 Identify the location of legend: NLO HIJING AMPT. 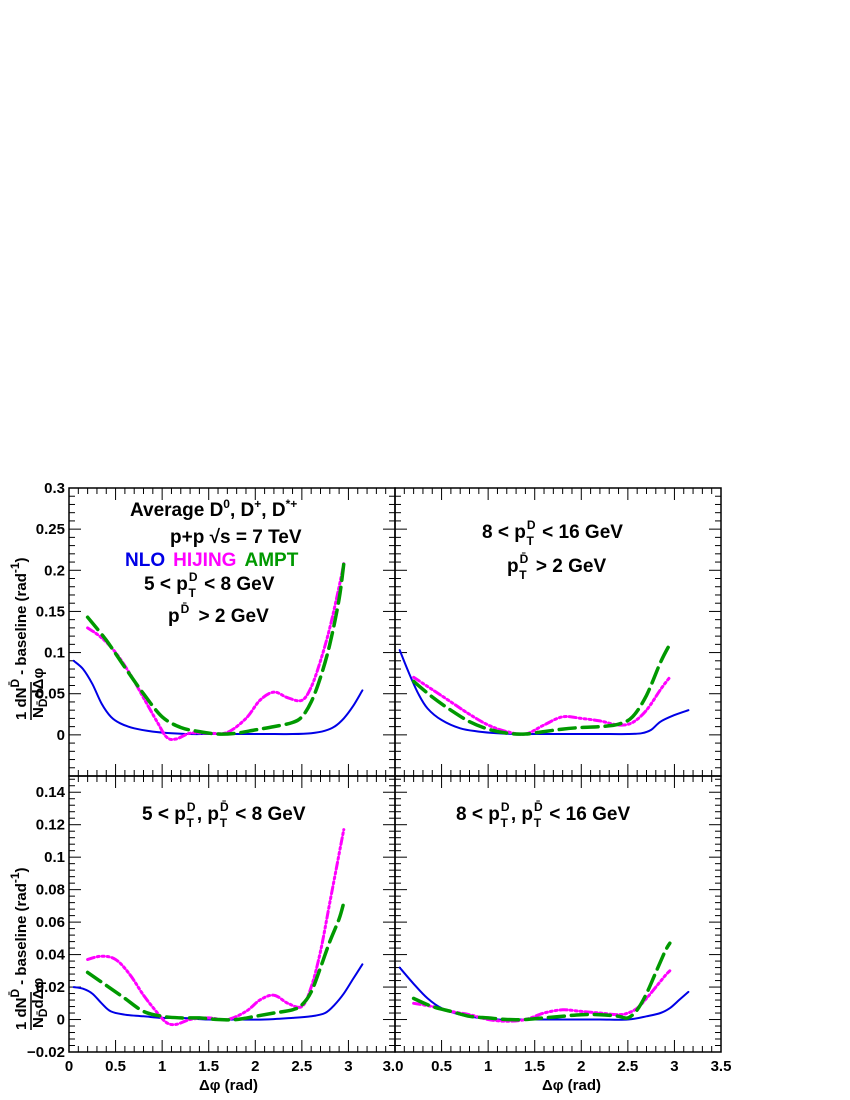
(212, 560).